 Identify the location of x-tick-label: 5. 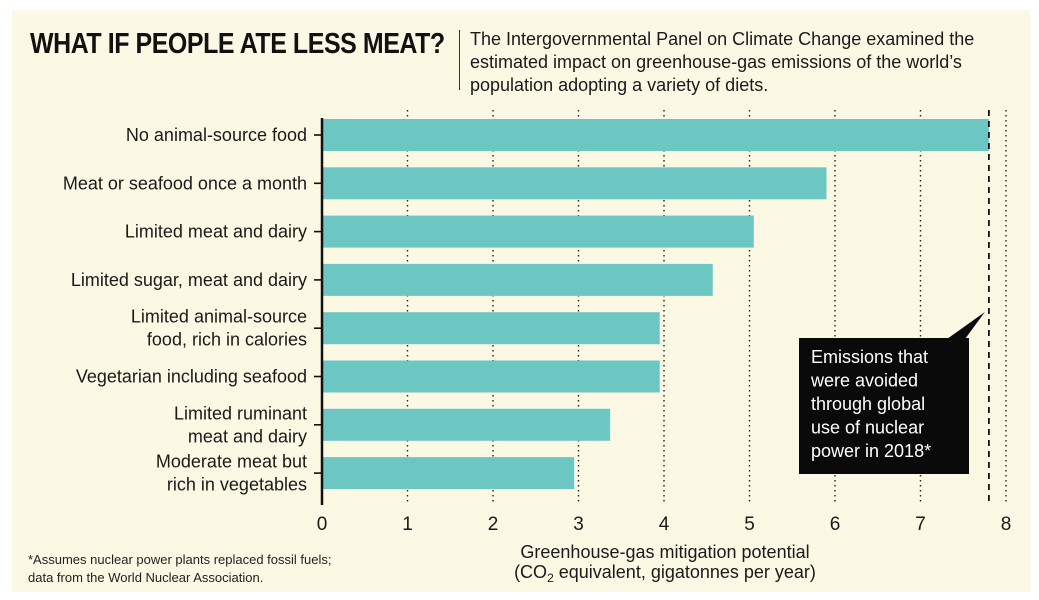
(749, 524).